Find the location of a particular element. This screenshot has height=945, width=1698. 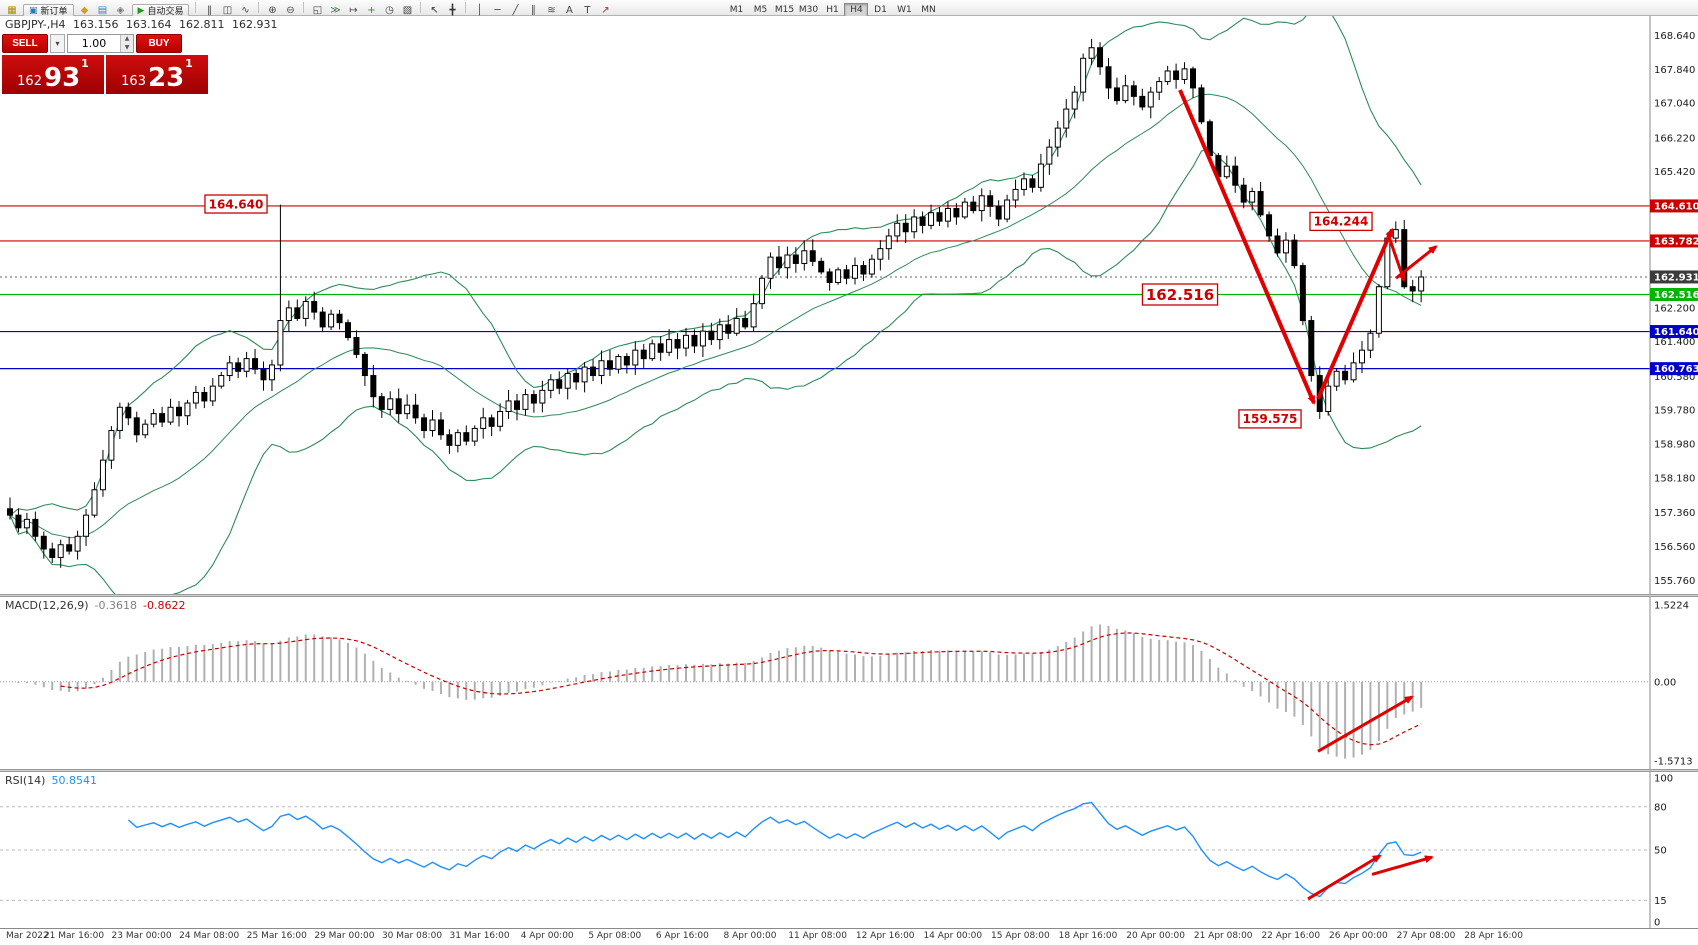

svg-text: 156.560 is located at coordinates (1674, 547).